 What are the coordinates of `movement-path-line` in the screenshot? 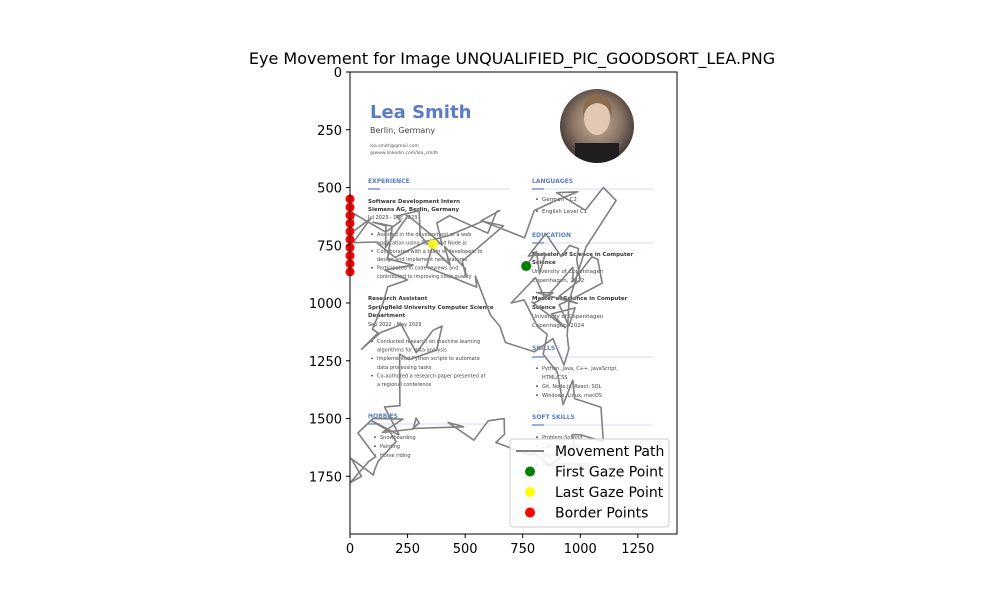 It's located at (483, 335).